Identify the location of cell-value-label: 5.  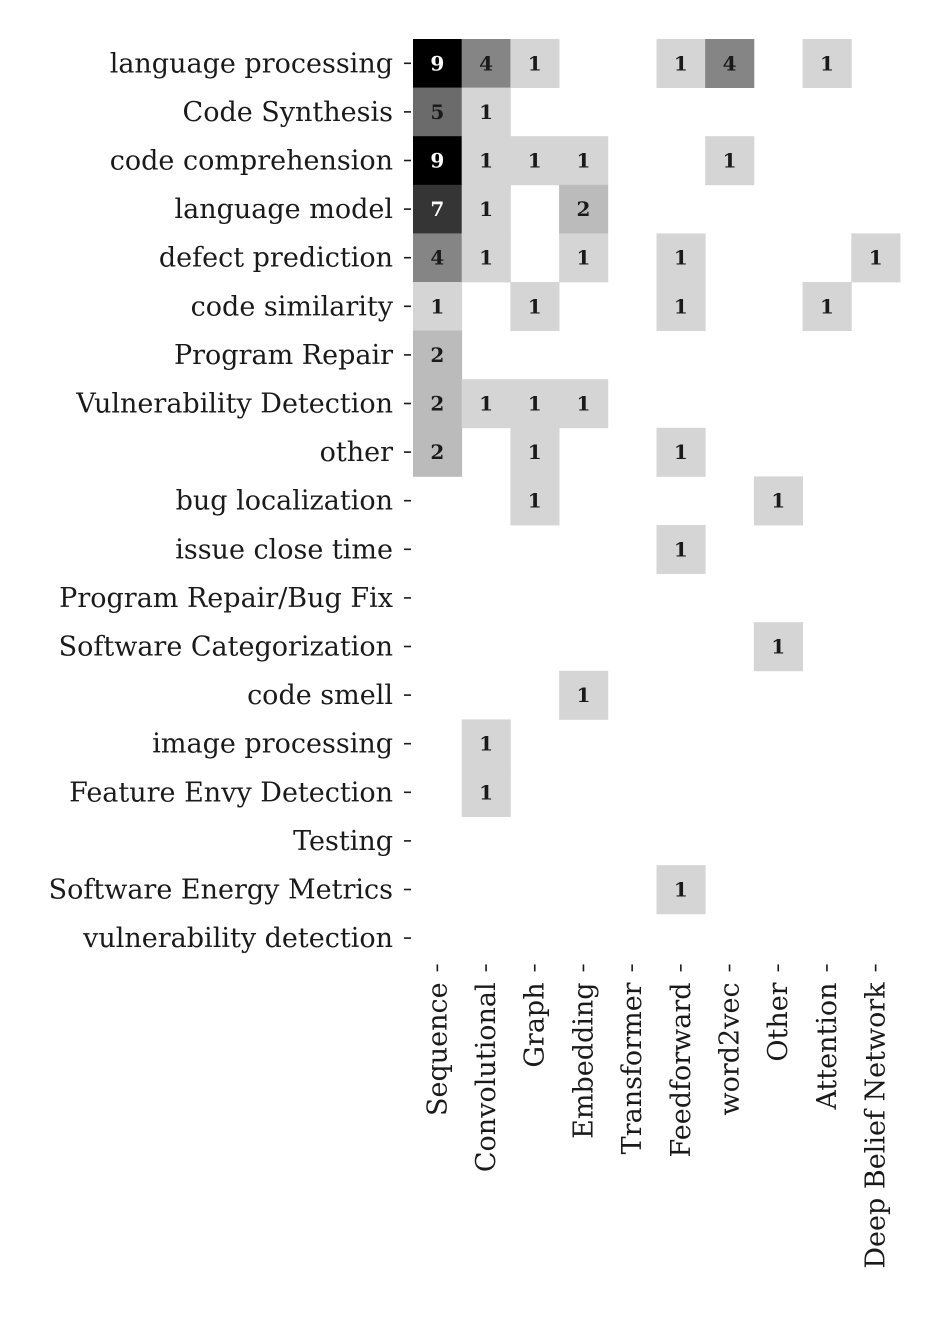
(437, 112).